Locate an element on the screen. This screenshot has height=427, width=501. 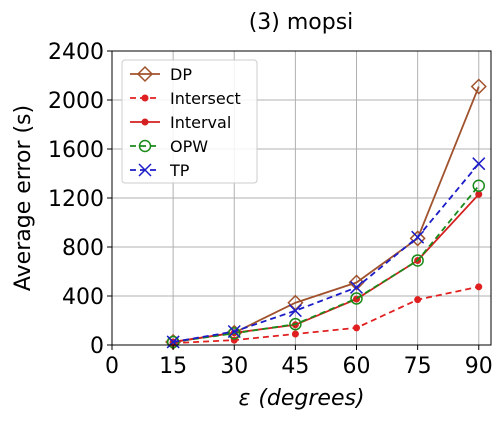
legend: DP Intersect Interval OPW TP is located at coordinates (189, 121).